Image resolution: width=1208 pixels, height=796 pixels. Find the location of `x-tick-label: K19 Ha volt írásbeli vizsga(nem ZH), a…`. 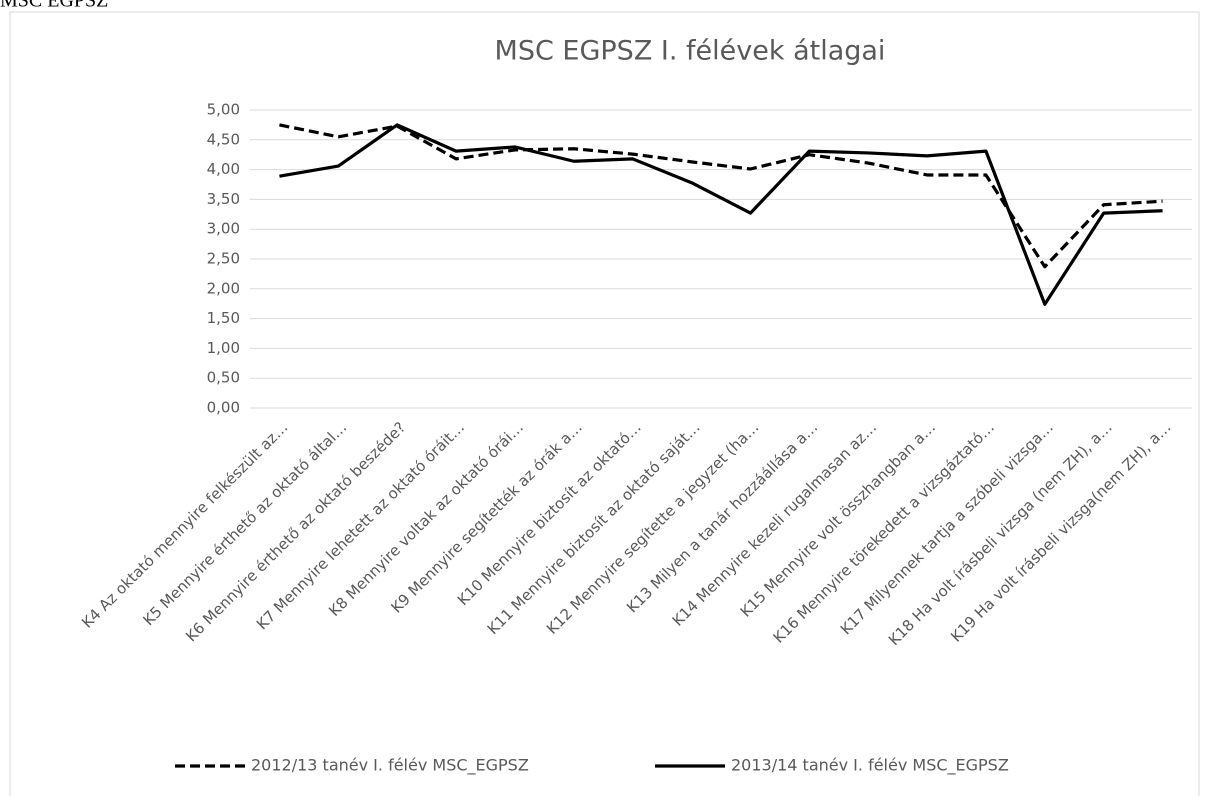

x-tick-label: K19 Ha volt írásbeli vizsga(nem ZH), a… is located at coordinates (1060, 531).